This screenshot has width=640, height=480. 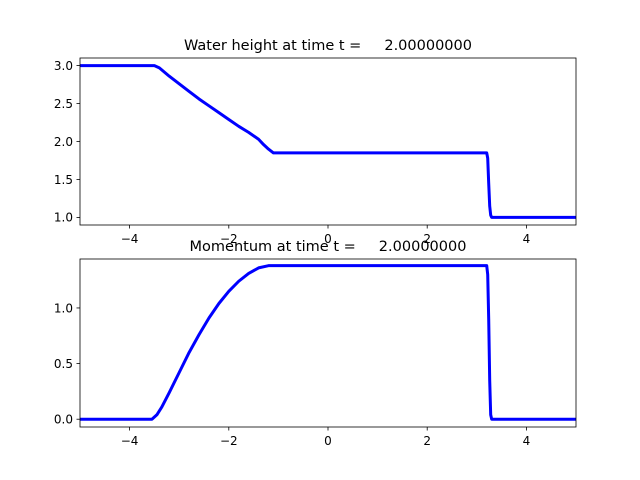 What do you see at coordinates (427, 441) in the screenshot?
I see `momentum-x-tick-label: 2` at bounding box center [427, 441].